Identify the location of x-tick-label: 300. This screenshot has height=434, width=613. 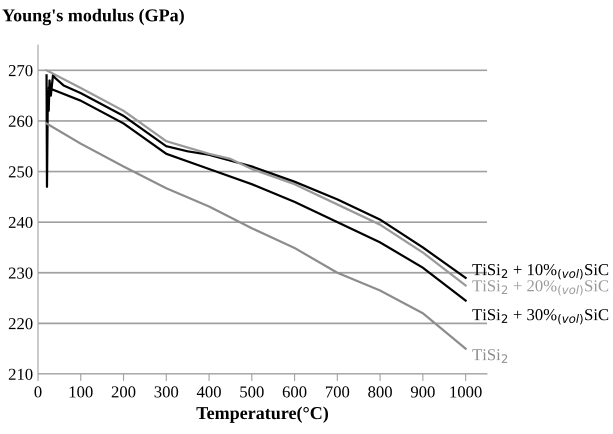
(166, 392).